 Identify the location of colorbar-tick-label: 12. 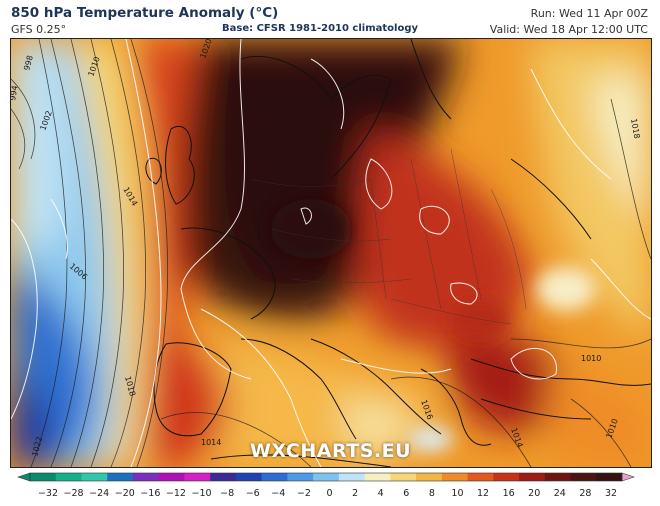
(483, 493).